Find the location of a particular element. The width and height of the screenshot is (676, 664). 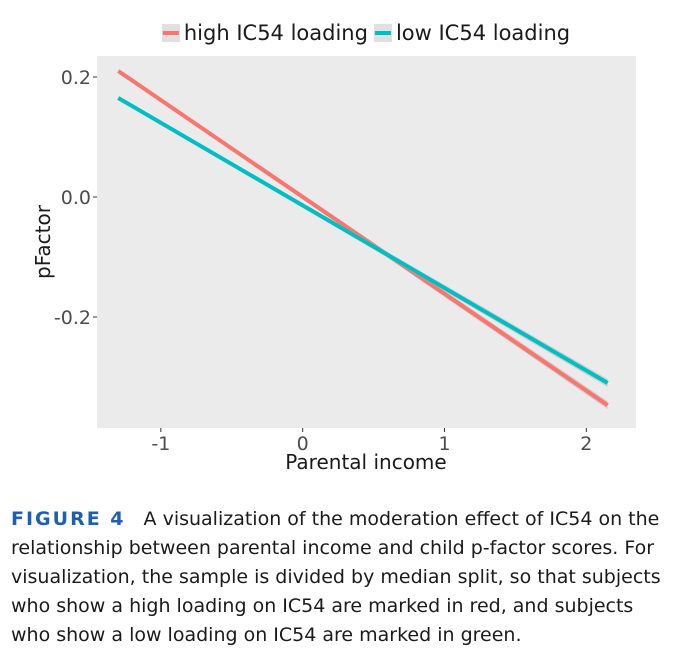

figure-label: FIGURE 4 is located at coordinates (68, 519).